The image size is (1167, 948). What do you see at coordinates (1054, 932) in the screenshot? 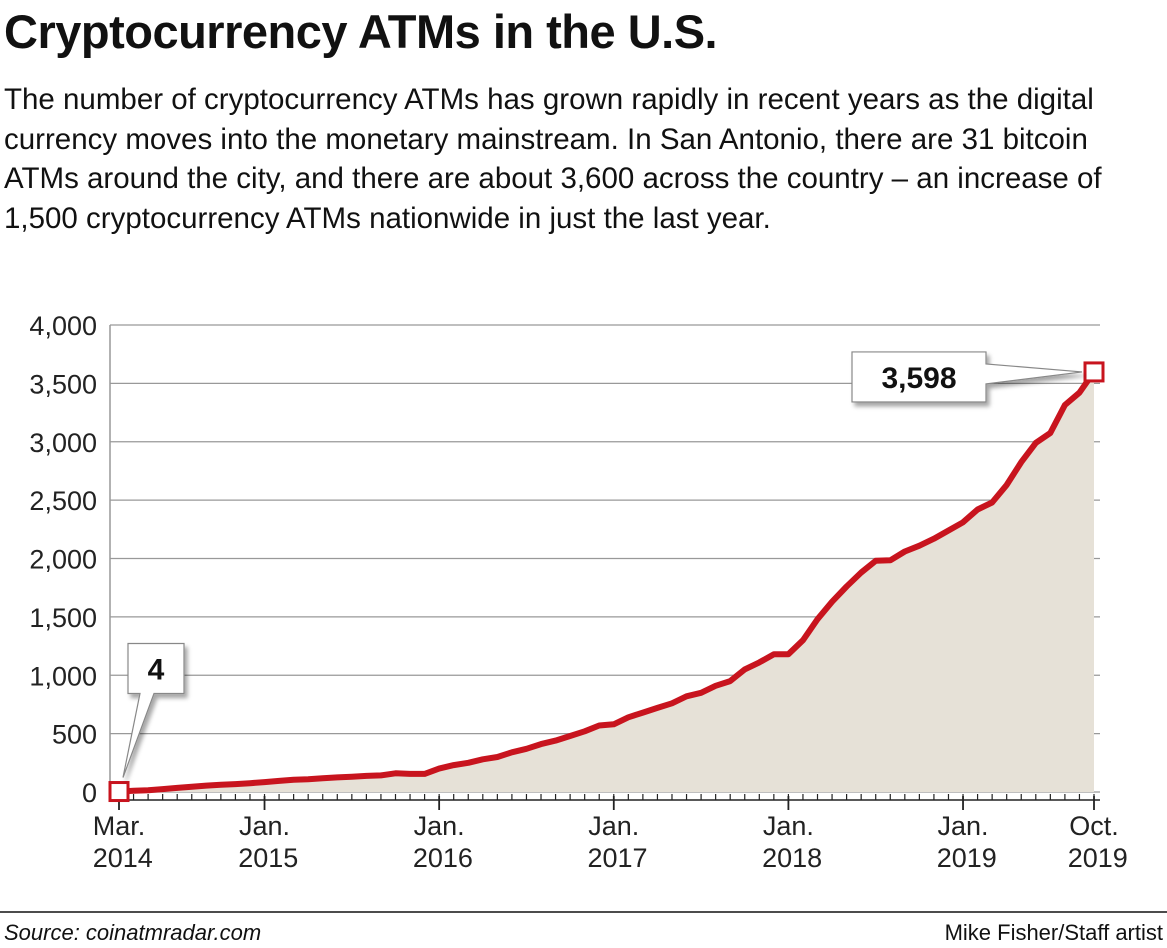
I see `credit: Mike Fisher/Staff artist` at bounding box center [1054, 932].